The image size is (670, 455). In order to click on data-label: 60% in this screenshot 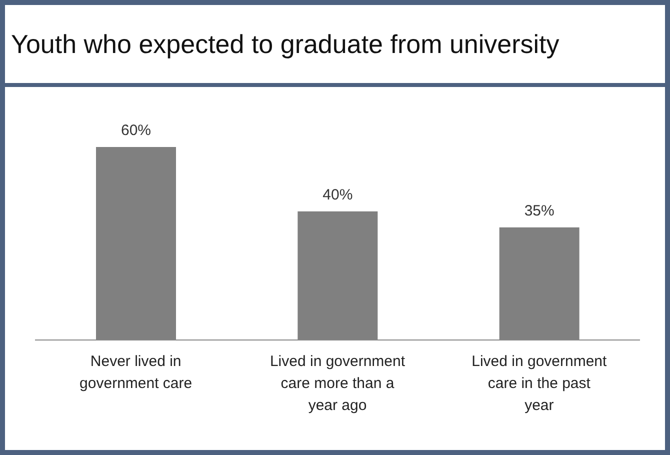, I will do `click(136, 130)`.